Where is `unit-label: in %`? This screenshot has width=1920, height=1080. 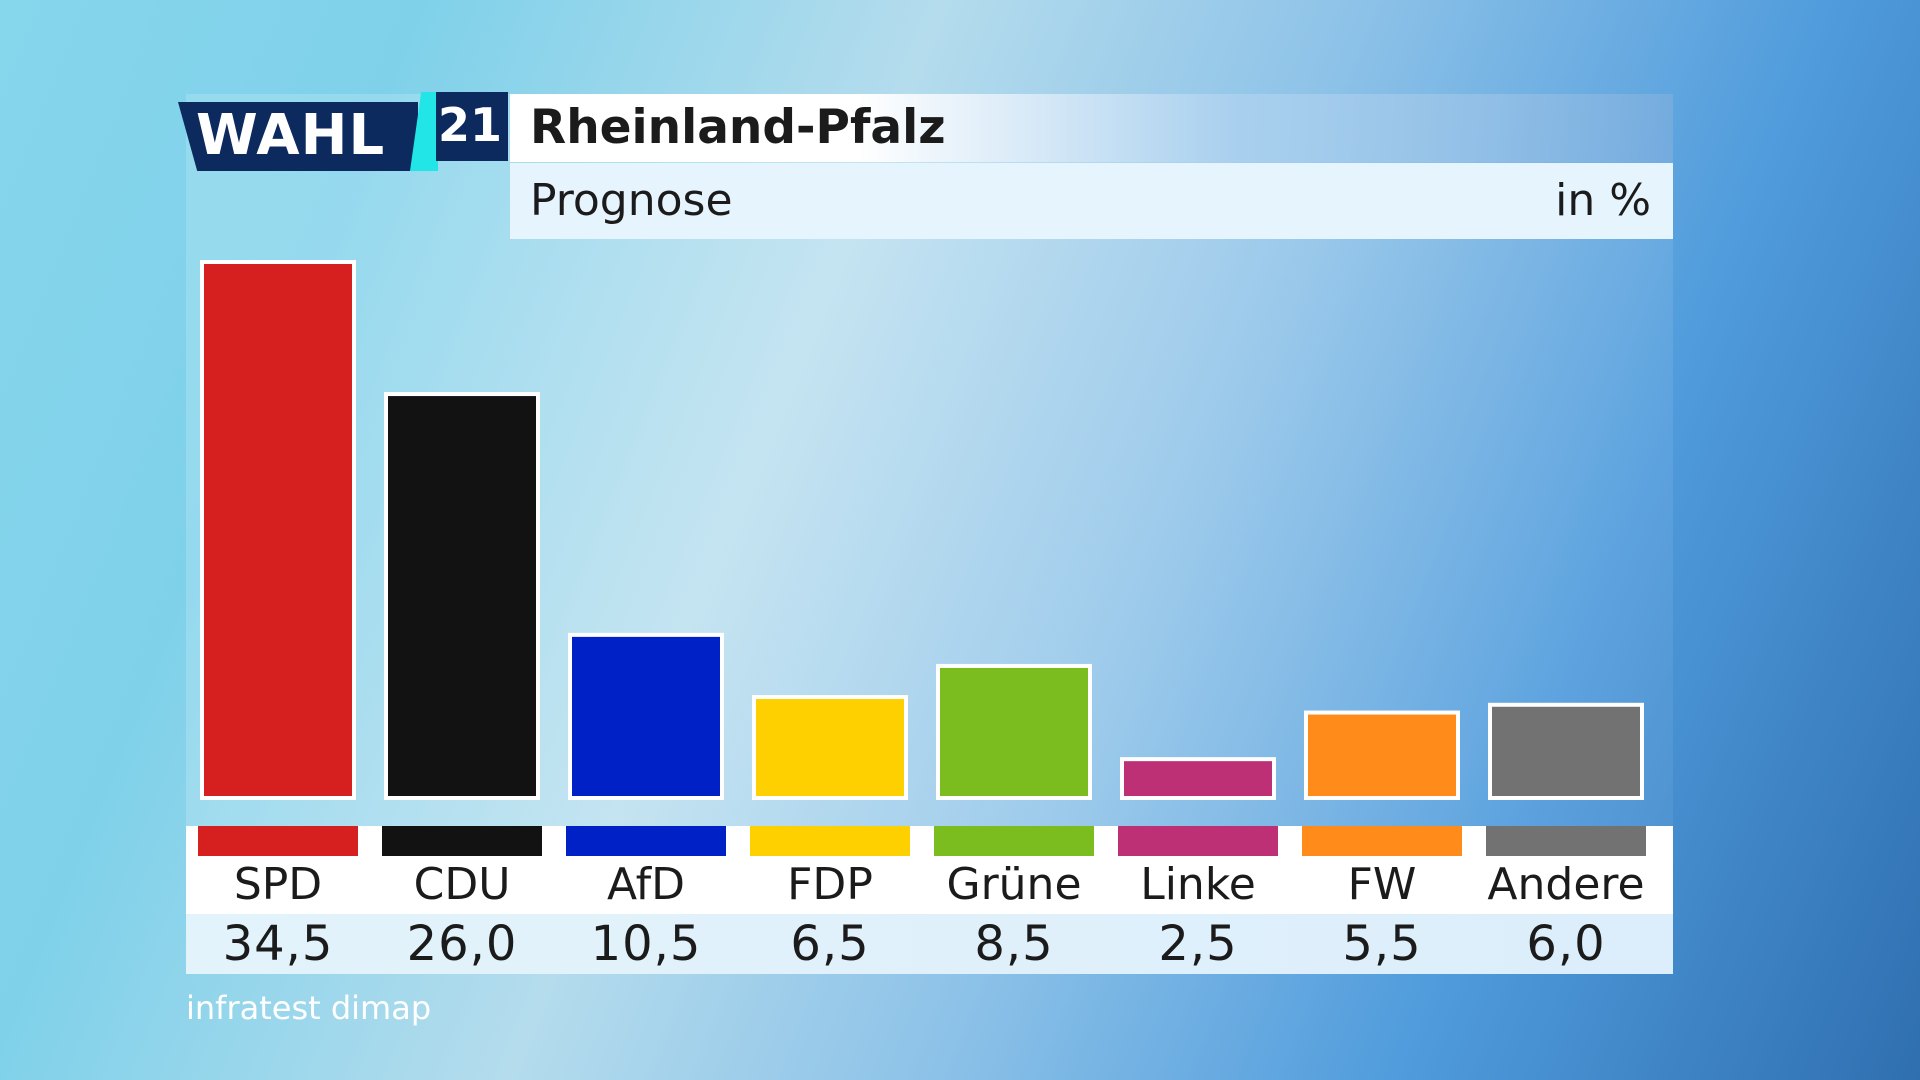 unit-label: in % is located at coordinates (1603, 200).